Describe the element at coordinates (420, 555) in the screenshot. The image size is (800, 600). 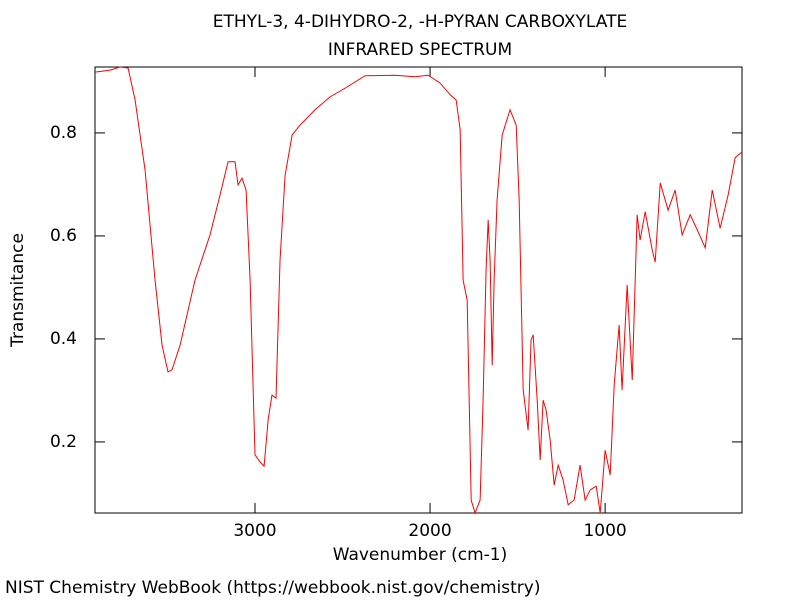
I see `x-axis-label: Wavenumber (cm-1)` at that location.